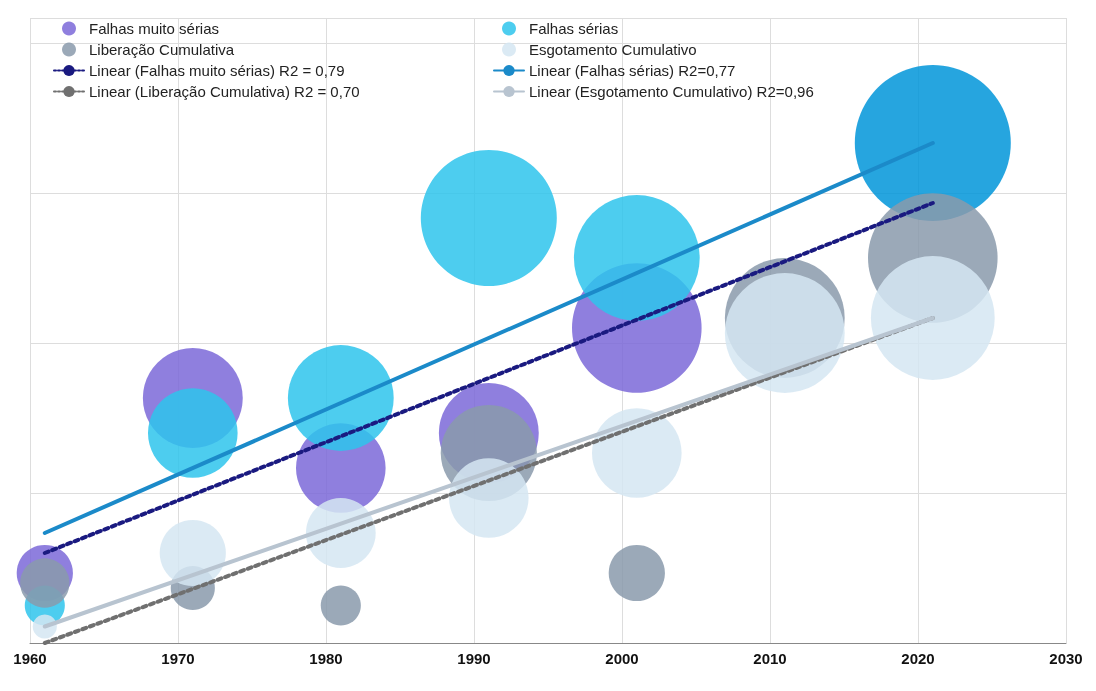 The image size is (1096, 691). What do you see at coordinates (217, 70) in the screenshot?
I see `legend-label: Linear (Falhas muito sérias) R2 = 0,79` at bounding box center [217, 70].